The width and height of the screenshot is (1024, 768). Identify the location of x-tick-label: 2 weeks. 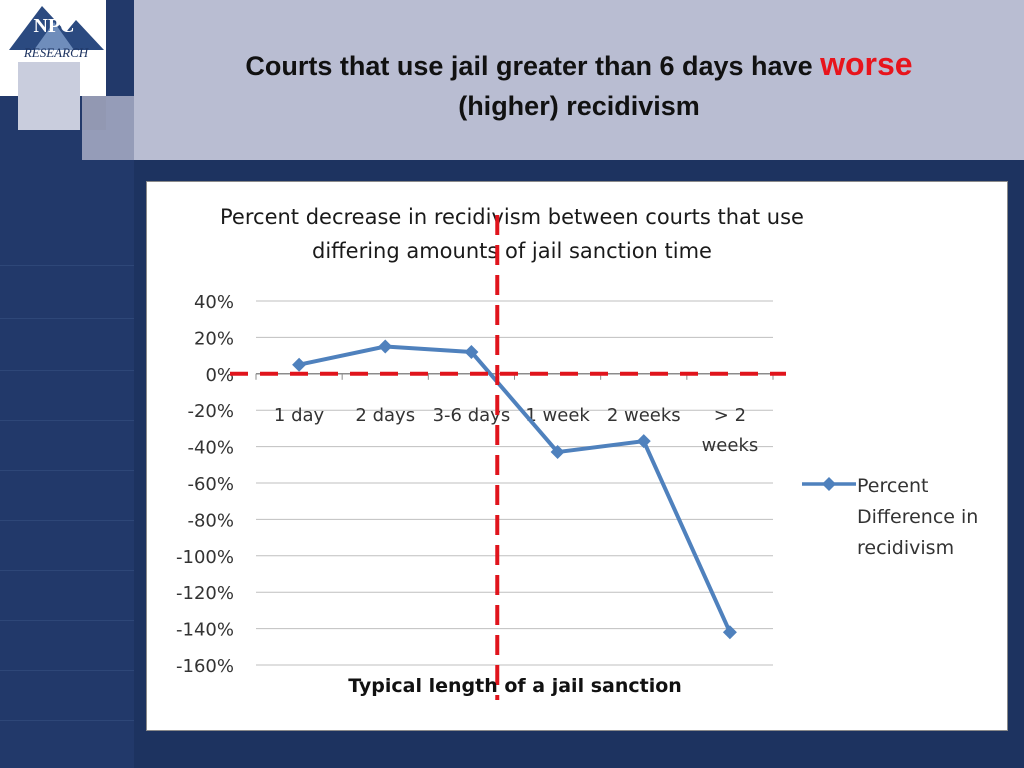
(644, 415).